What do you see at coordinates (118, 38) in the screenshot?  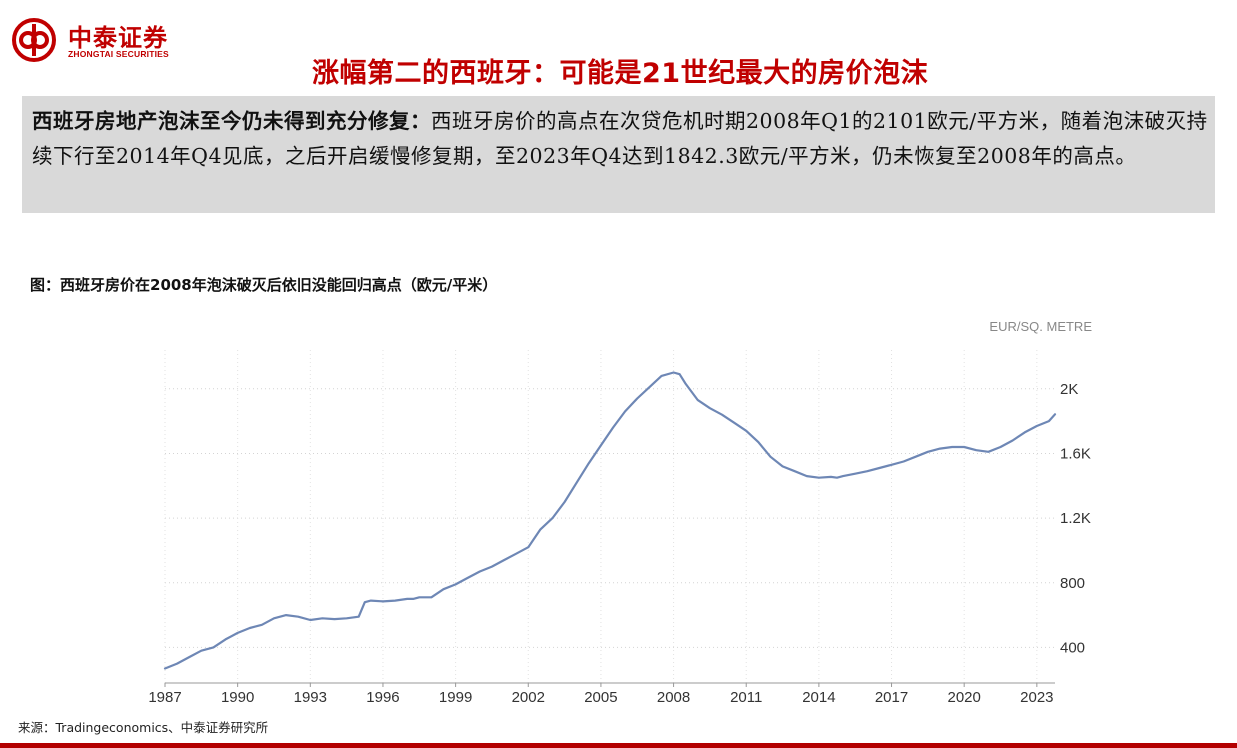 I see `brand-name-cn: 中泰证券` at bounding box center [118, 38].